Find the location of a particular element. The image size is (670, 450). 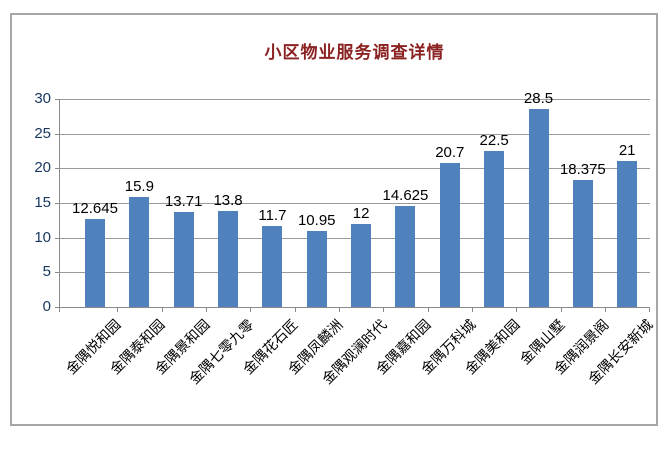

y-axis-line is located at coordinates (59, 203).